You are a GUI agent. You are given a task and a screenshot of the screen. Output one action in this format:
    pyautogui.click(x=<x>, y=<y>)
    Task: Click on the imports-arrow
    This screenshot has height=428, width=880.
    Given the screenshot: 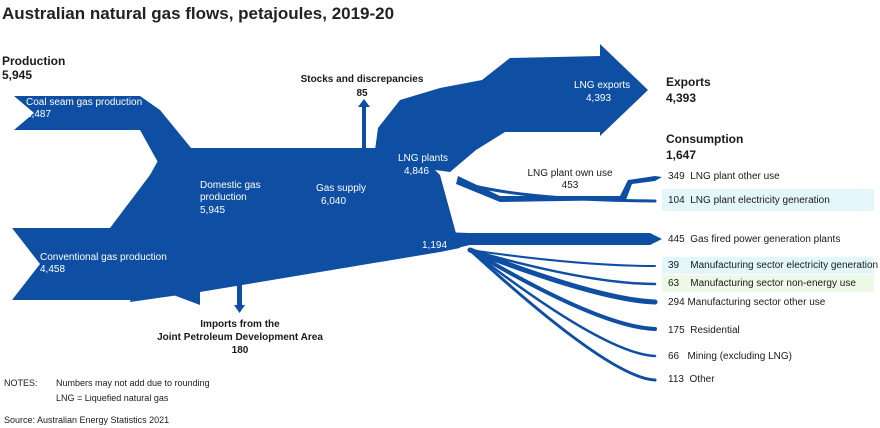 What is the action you would take?
    pyautogui.click(x=239, y=309)
    